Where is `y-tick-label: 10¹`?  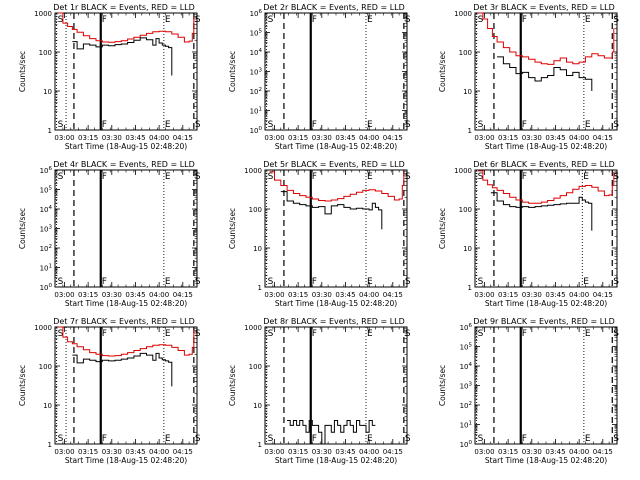
y-tick-label: 10¹ is located at coordinates (466, 425).